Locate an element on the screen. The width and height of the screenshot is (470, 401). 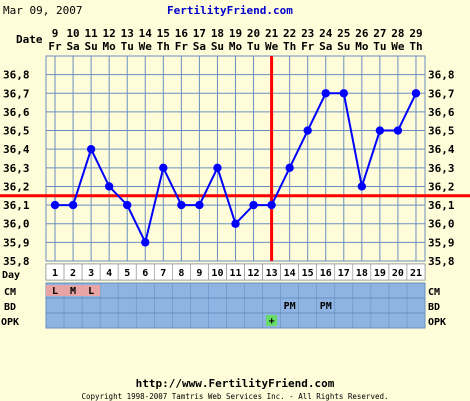
date-number: 10 is located at coordinates (72, 33).